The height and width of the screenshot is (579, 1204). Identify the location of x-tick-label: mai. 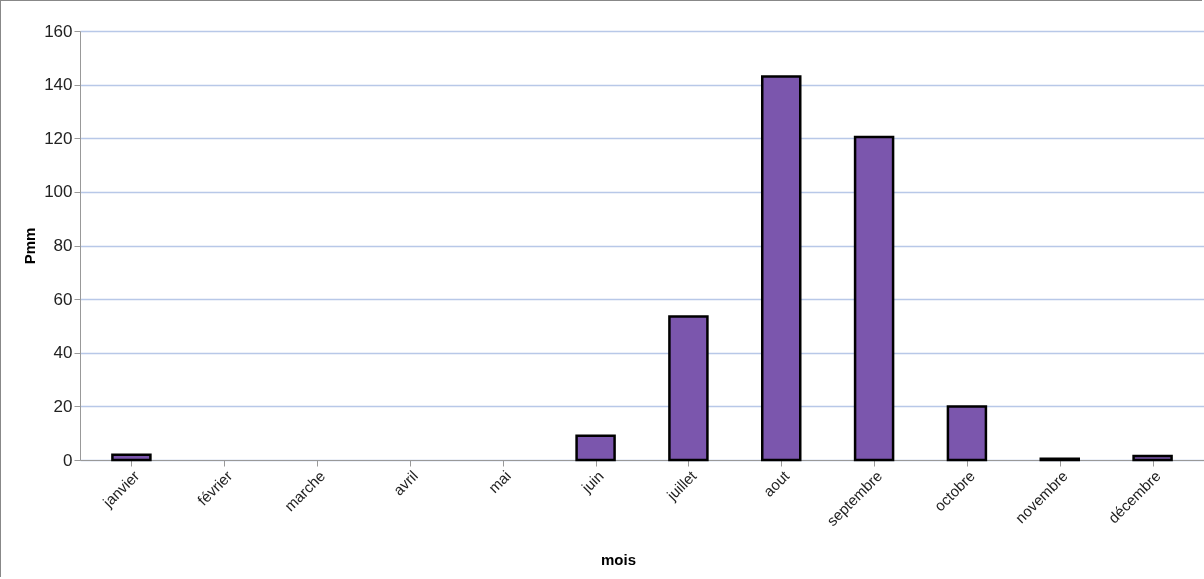
(499, 482).